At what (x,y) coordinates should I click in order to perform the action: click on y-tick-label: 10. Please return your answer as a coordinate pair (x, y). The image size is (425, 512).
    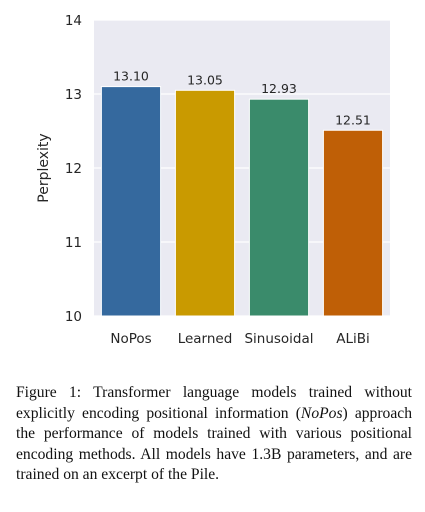
    Looking at the image, I should click on (73, 317).